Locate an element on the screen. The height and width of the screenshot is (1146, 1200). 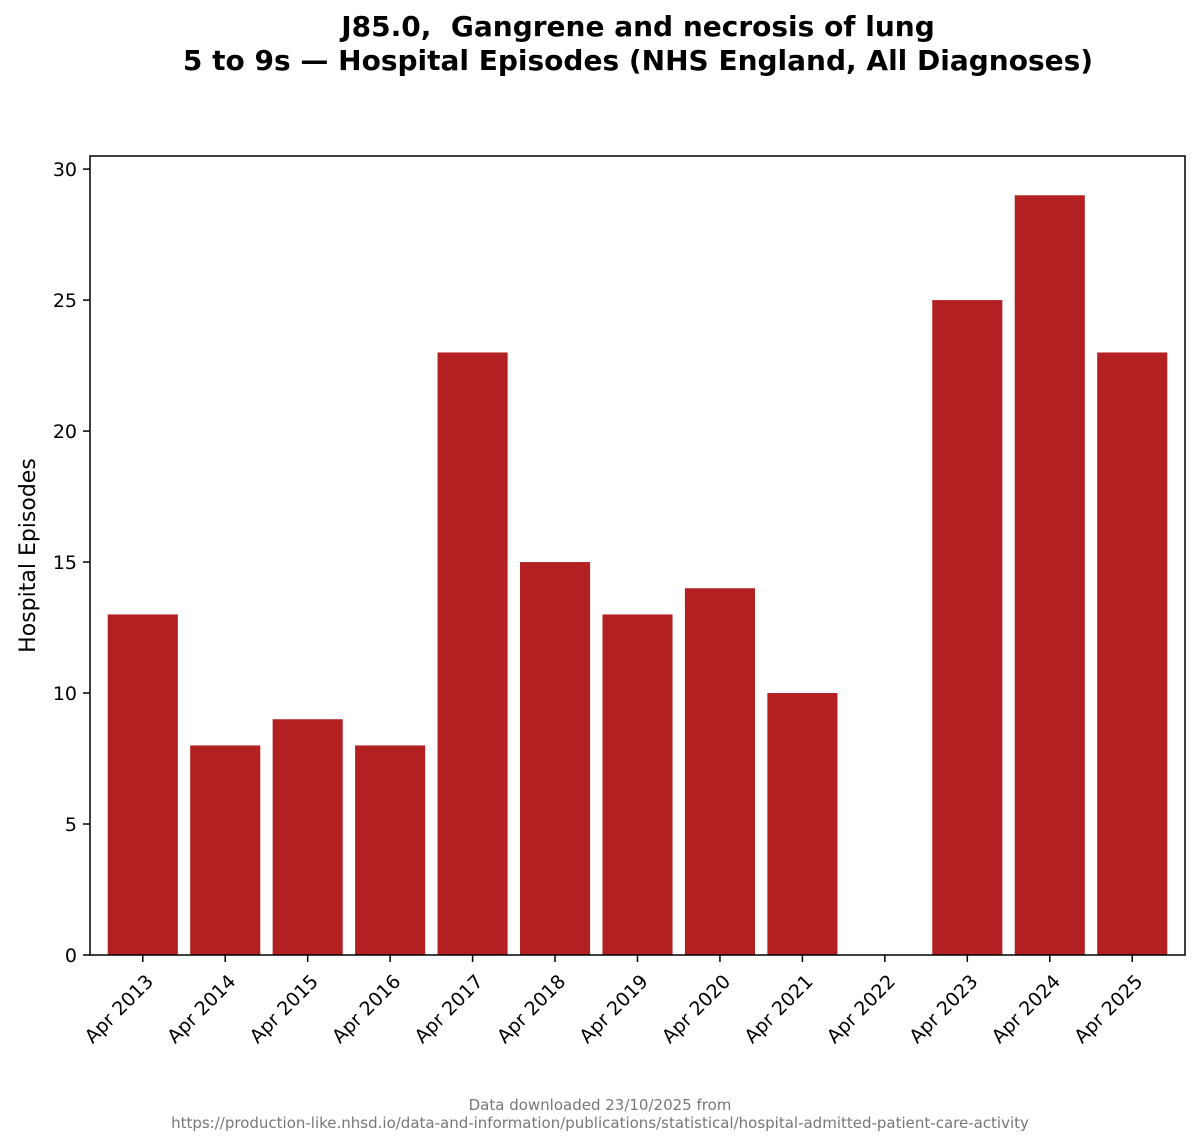
bar-apr-2024 is located at coordinates (1049, 575).